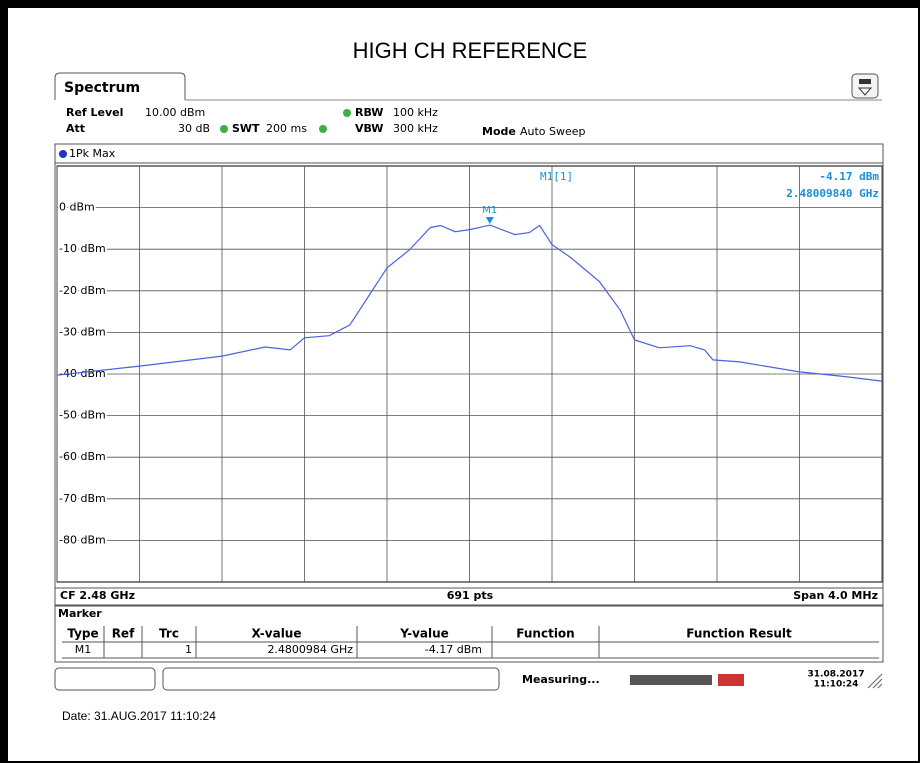 The image size is (920, 763). Describe the element at coordinates (82, 373) in the screenshot. I see `y-tick-label: -40 dBm` at that location.